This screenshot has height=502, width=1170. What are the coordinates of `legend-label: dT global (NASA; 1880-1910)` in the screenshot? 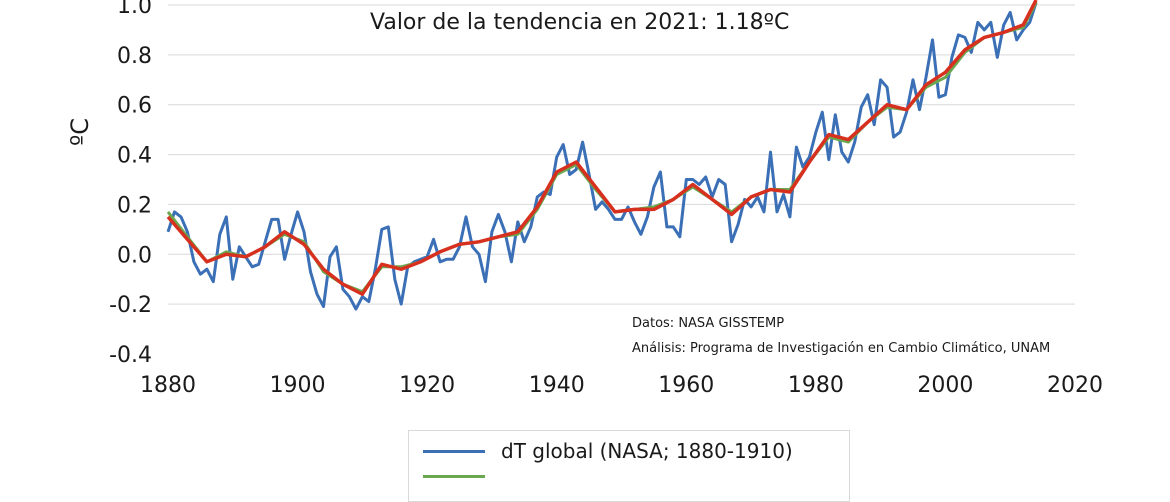 It's located at (647, 451).